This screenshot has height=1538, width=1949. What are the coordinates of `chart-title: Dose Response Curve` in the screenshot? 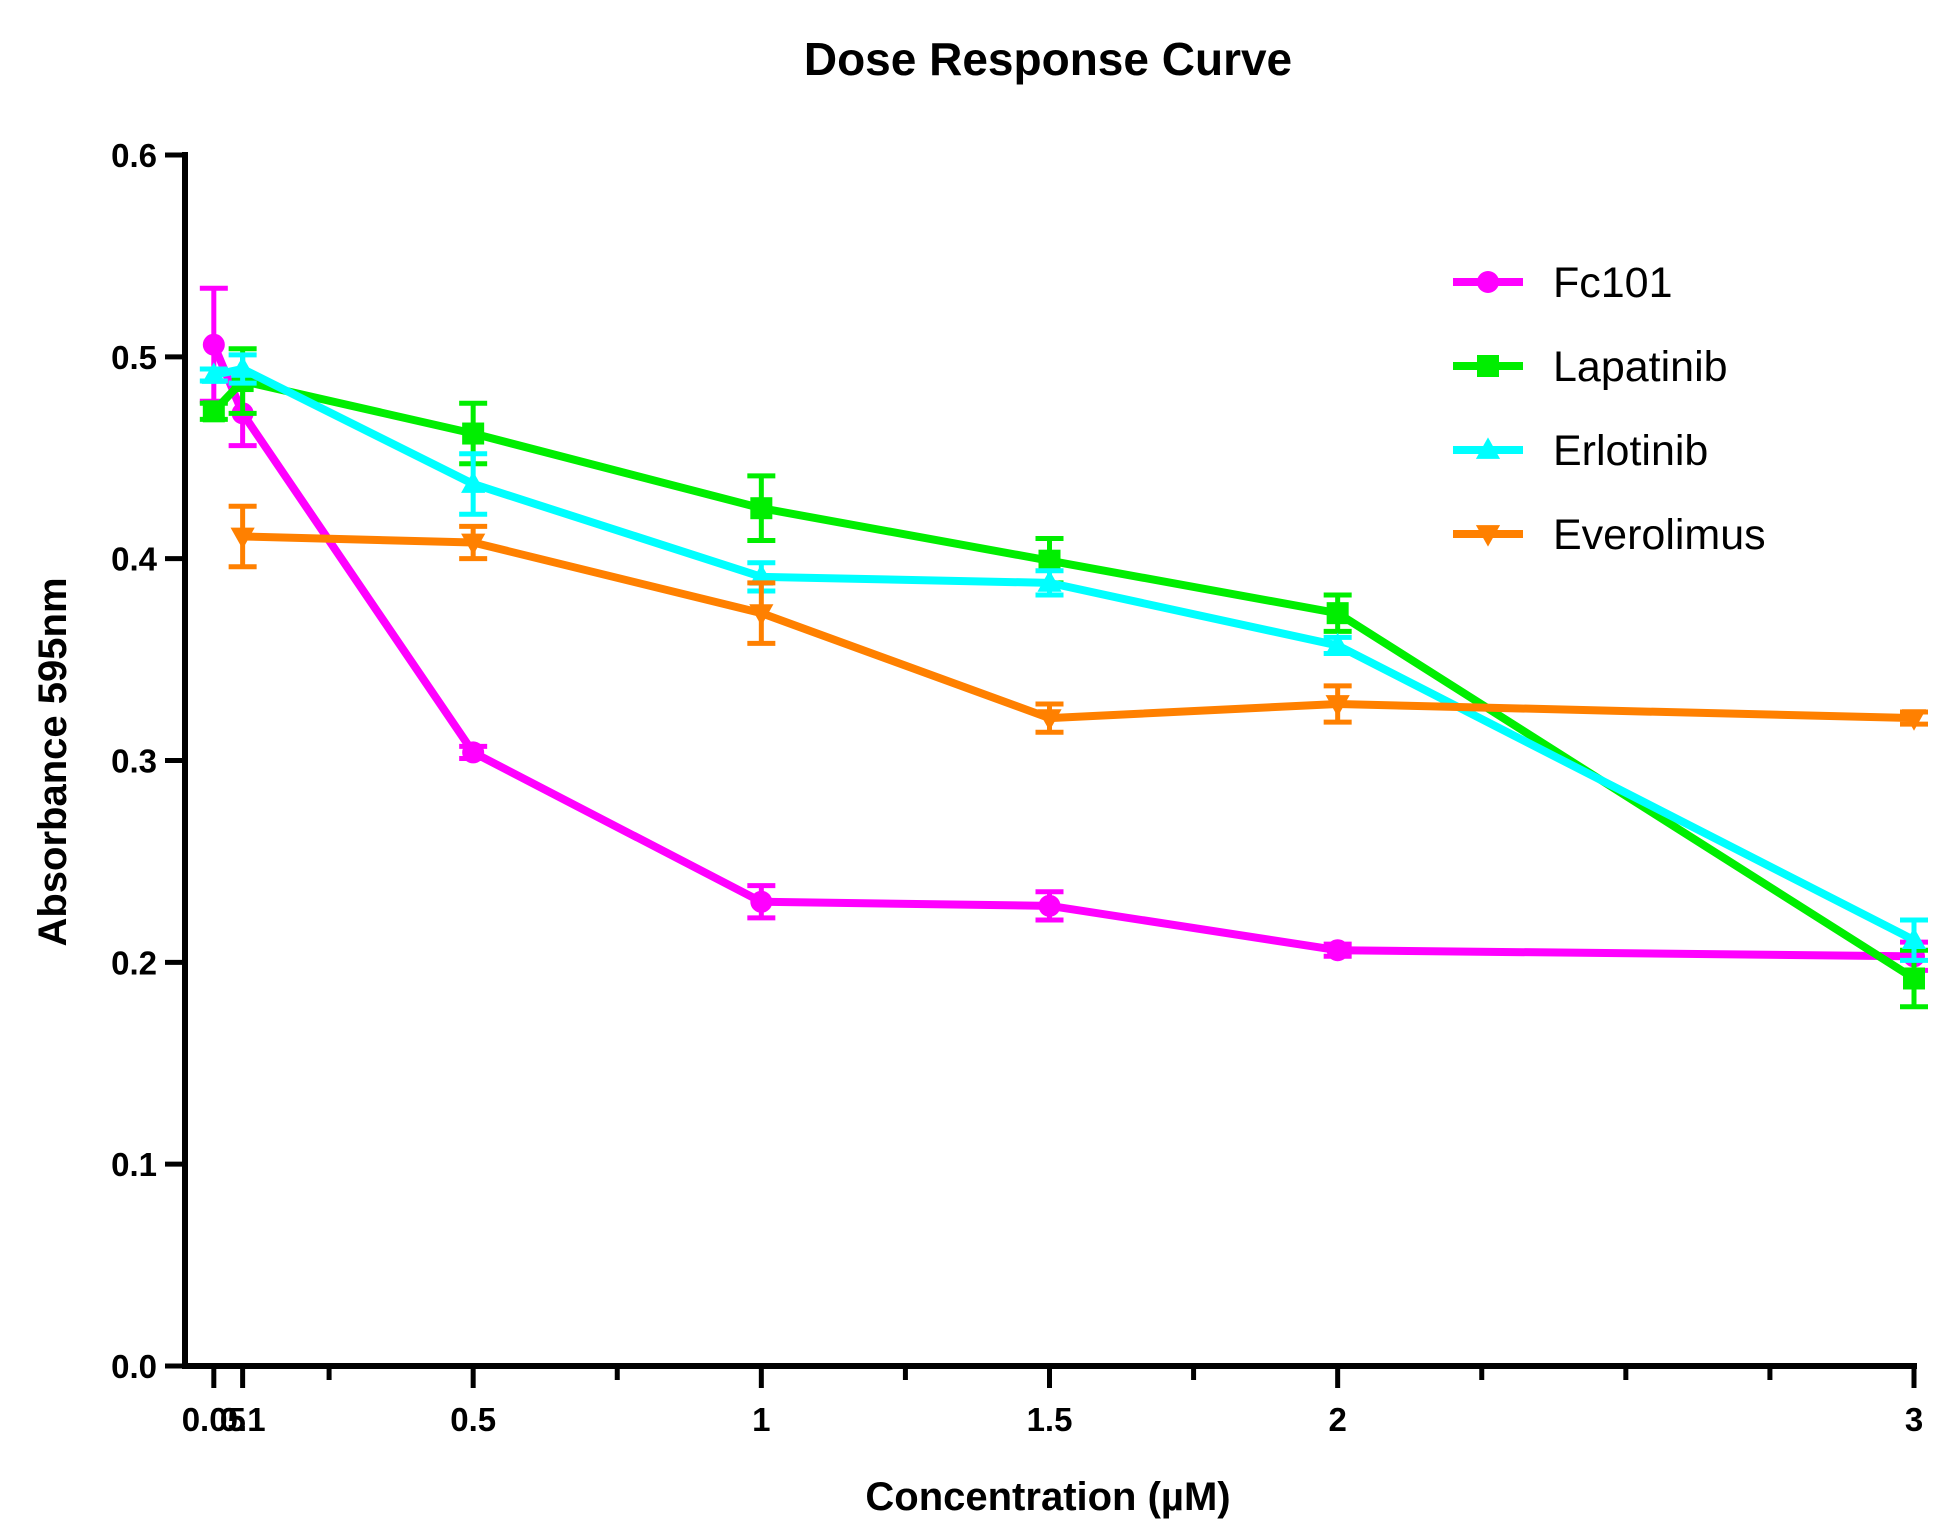 It's located at (1048, 59).